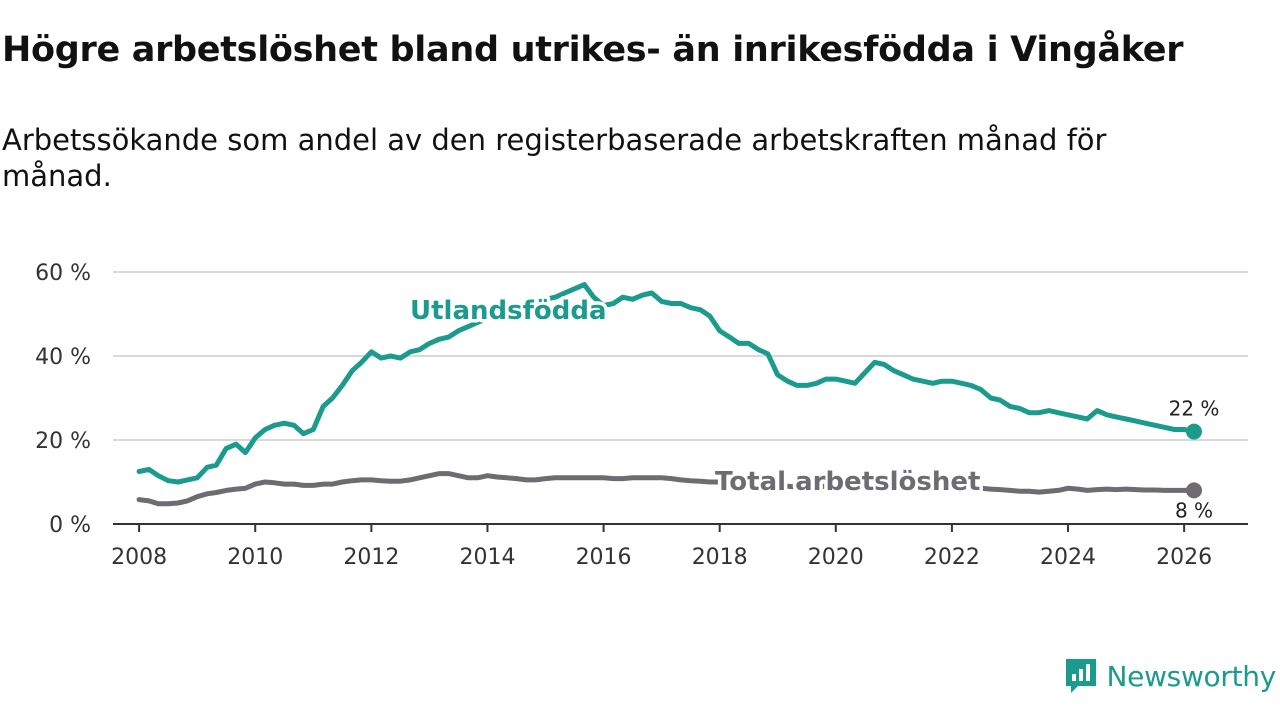 The height and width of the screenshot is (720, 1280). Describe the element at coordinates (508, 311) in the screenshot. I see `series-name-label: Utlandsfödda` at that location.